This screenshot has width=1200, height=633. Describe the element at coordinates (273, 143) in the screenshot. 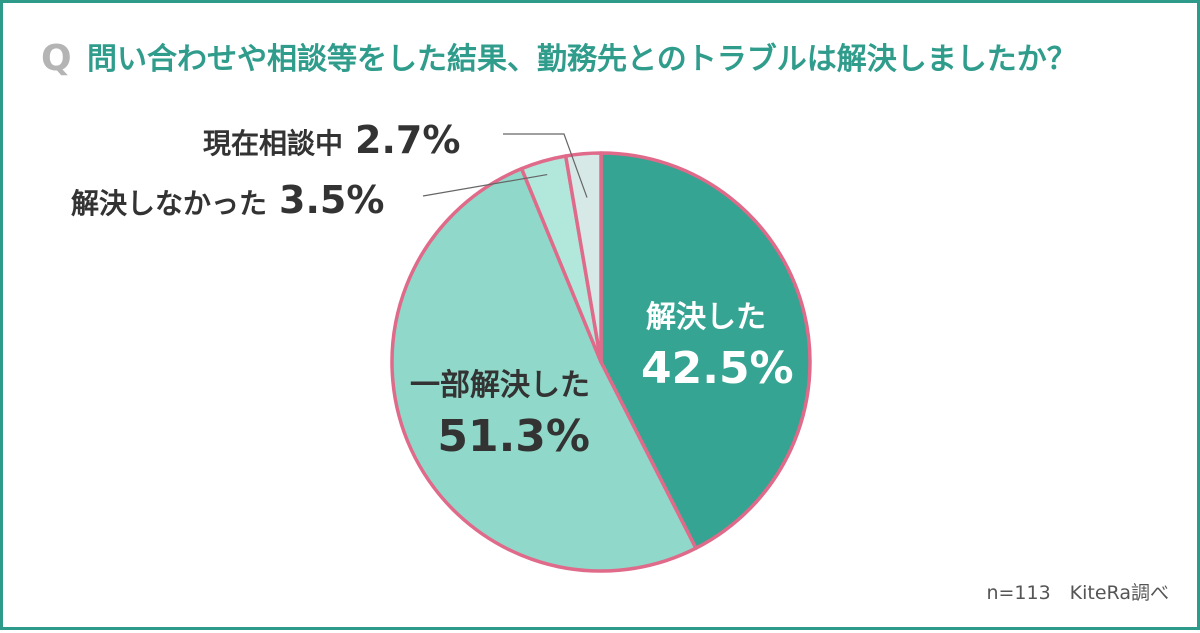

I see `slice-name-current: 現在相談中` at that location.